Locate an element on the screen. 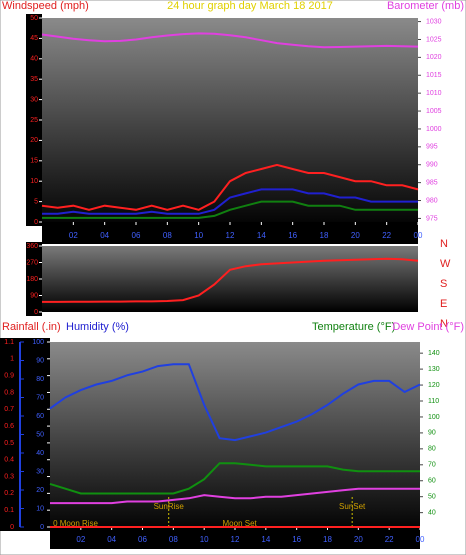  y2-tick-label: 980 is located at coordinates (432, 200).